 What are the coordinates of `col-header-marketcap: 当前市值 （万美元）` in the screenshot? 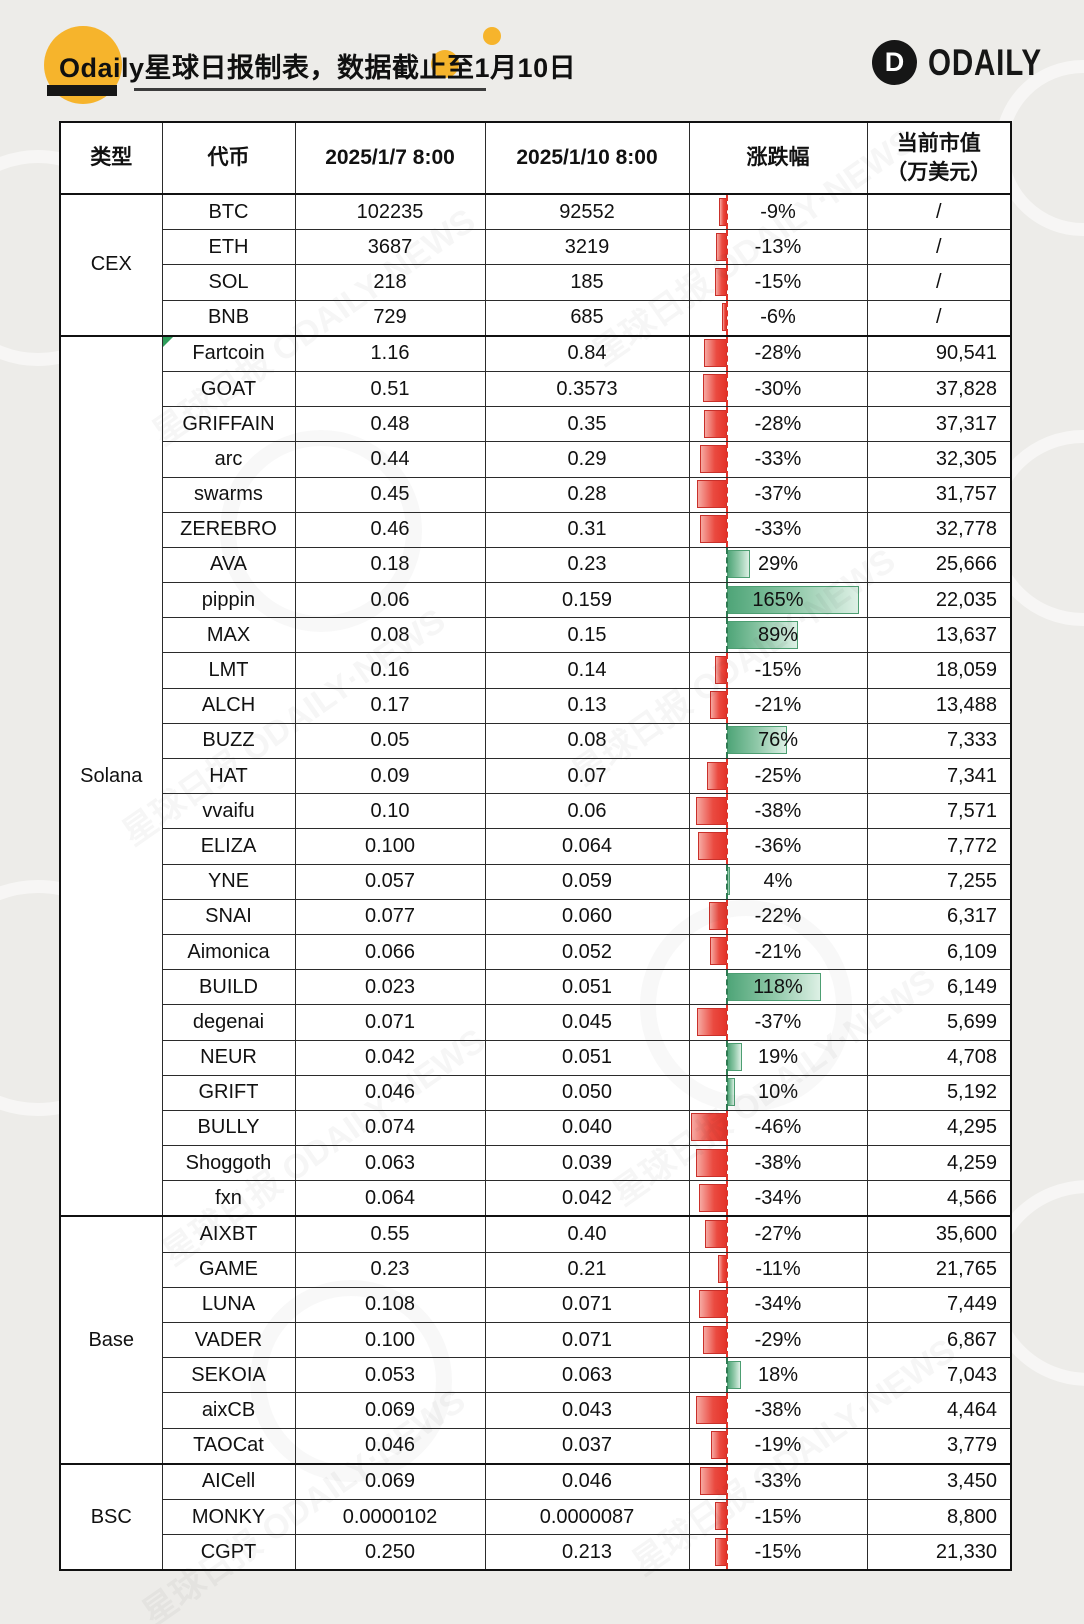 It's located at (939, 158).